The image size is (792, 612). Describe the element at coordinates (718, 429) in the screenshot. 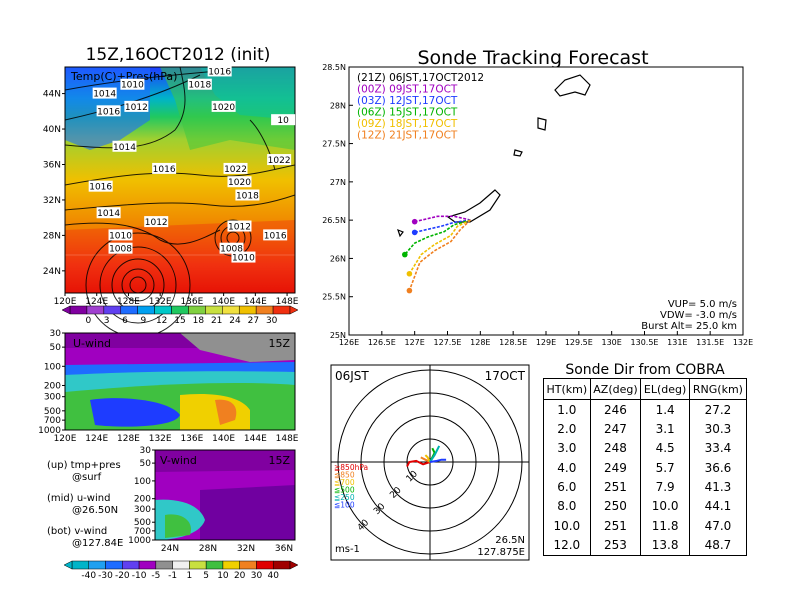

I see `table-cell: 30.3` at that location.